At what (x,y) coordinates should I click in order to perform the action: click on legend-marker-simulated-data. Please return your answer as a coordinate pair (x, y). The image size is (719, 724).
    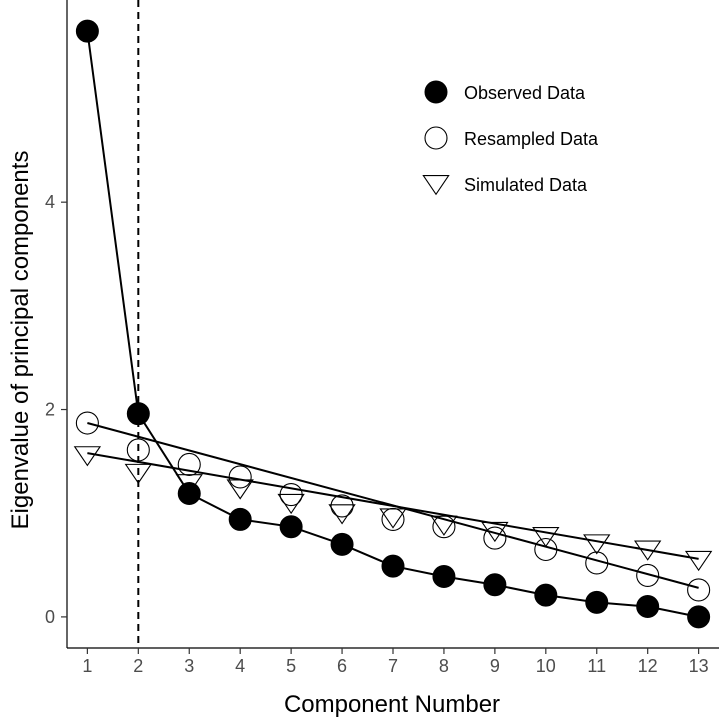
    Looking at the image, I should click on (436, 185).